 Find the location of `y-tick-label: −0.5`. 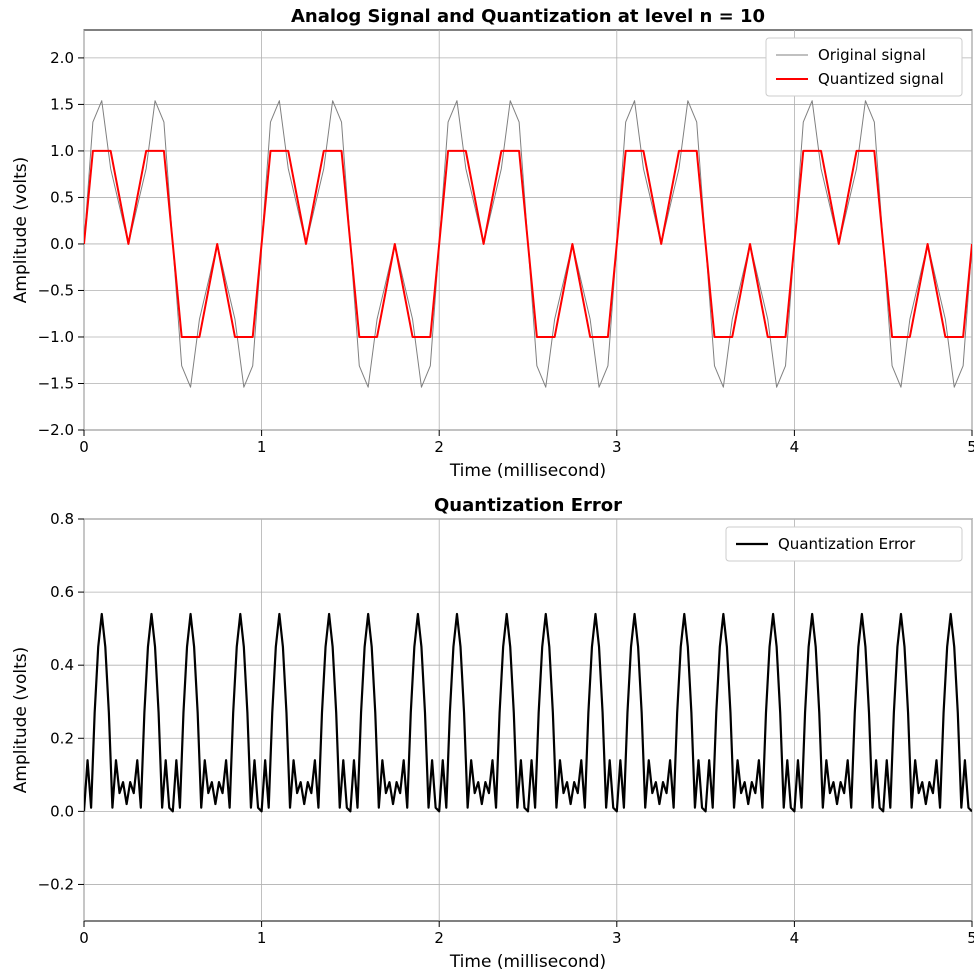

y-tick-label: −0.5 is located at coordinates (56, 290).